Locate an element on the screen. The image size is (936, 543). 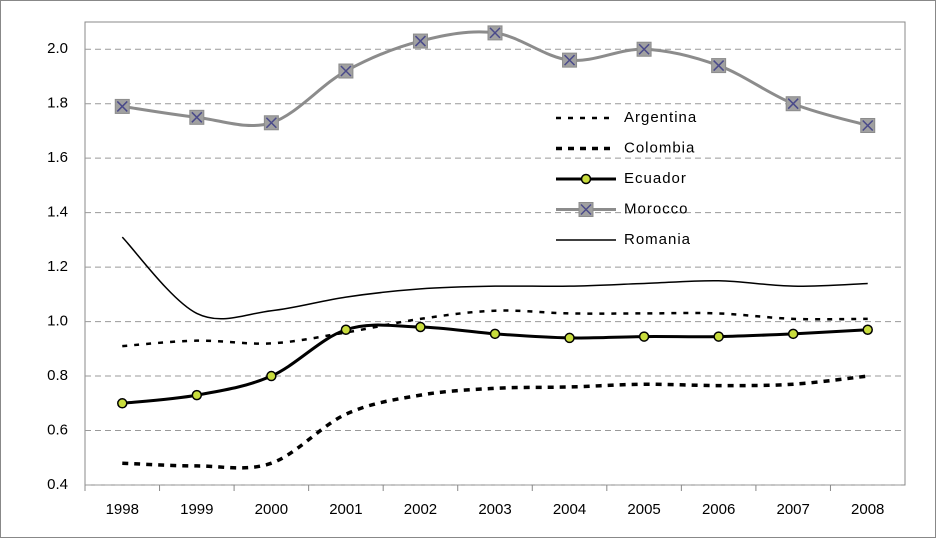
y-tick-label: 0.8 is located at coordinates (57, 375).